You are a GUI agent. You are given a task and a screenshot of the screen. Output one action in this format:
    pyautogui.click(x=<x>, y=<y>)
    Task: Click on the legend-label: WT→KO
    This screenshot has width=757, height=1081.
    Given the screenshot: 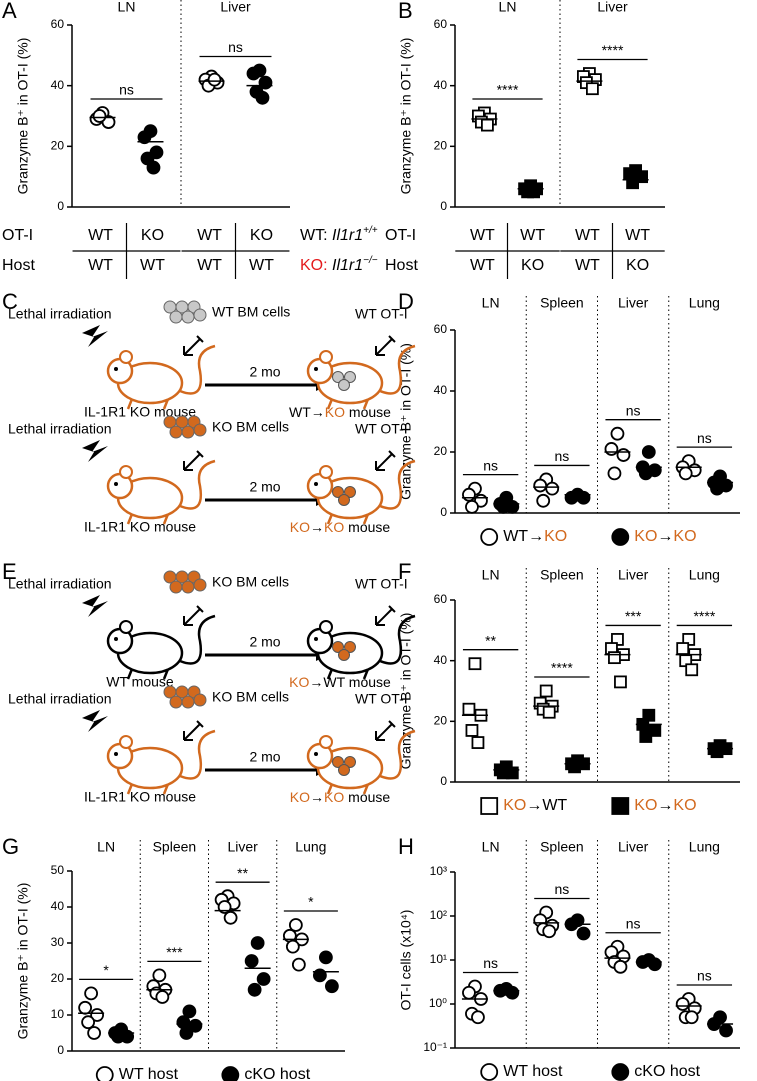 What is the action you would take?
    pyautogui.click(x=535, y=536)
    